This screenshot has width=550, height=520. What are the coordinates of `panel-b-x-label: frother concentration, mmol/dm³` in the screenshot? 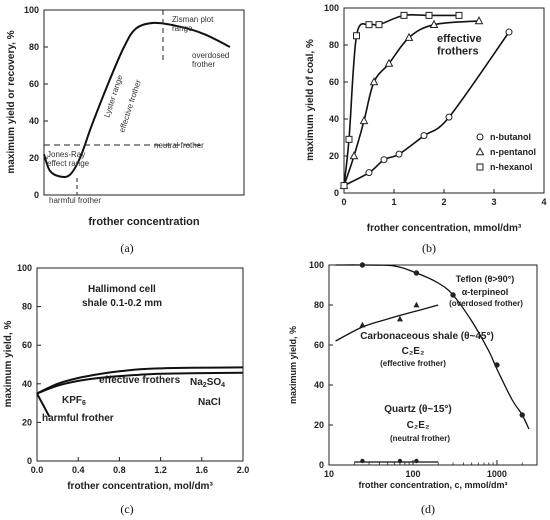 It's located at (444, 228).